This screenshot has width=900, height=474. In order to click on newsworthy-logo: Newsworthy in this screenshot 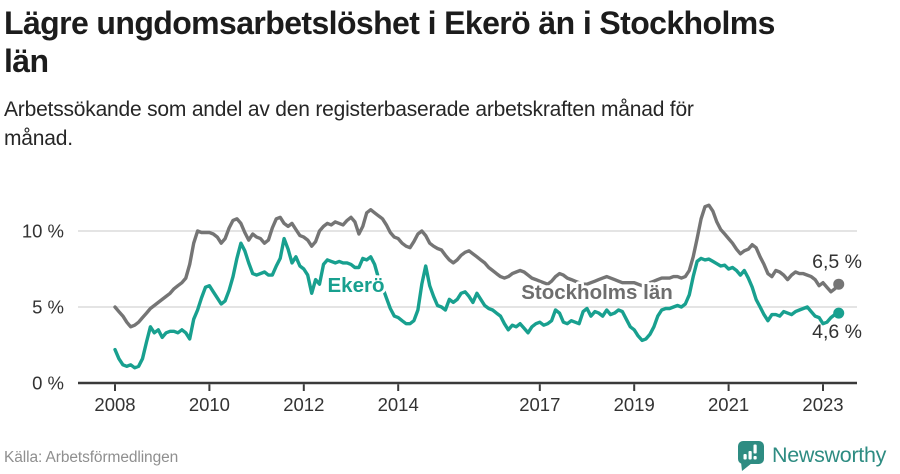, I will do `click(816, 456)`.